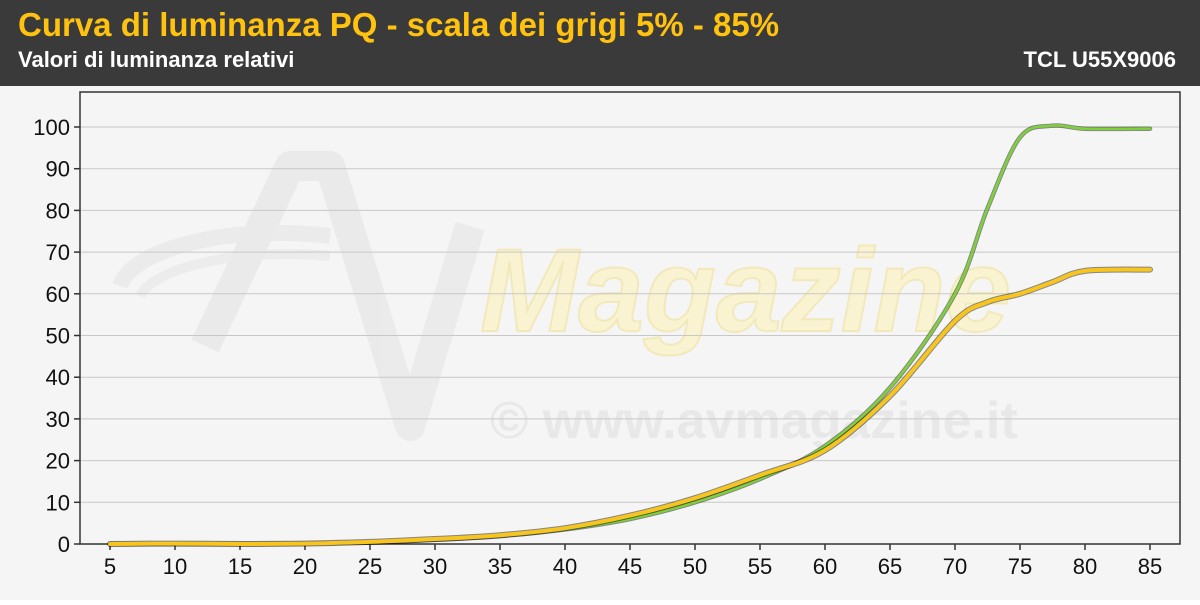 This screenshot has height=605, width=1200. Describe the element at coordinates (500, 566) in the screenshot. I see `x-tick-label: 35` at that location.